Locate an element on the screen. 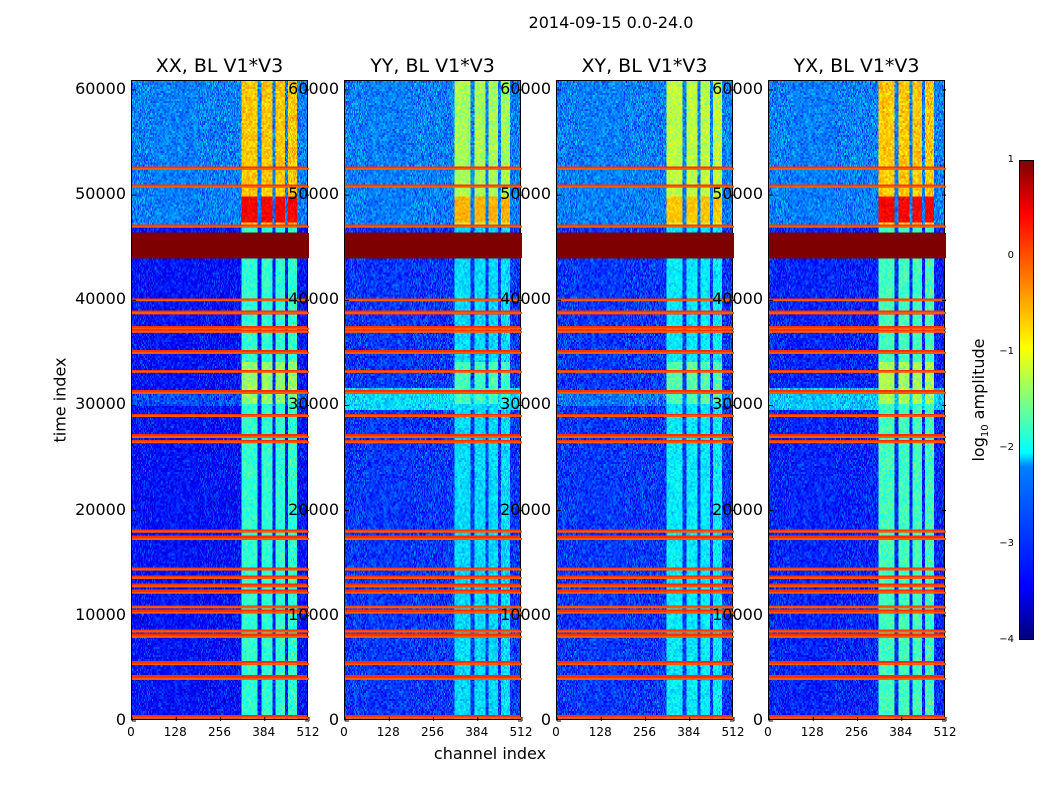 Image resolution: width=1050 pixels, height=800 pixels. panel-title: YY, BL V1*V3 is located at coordinates (432, 66).